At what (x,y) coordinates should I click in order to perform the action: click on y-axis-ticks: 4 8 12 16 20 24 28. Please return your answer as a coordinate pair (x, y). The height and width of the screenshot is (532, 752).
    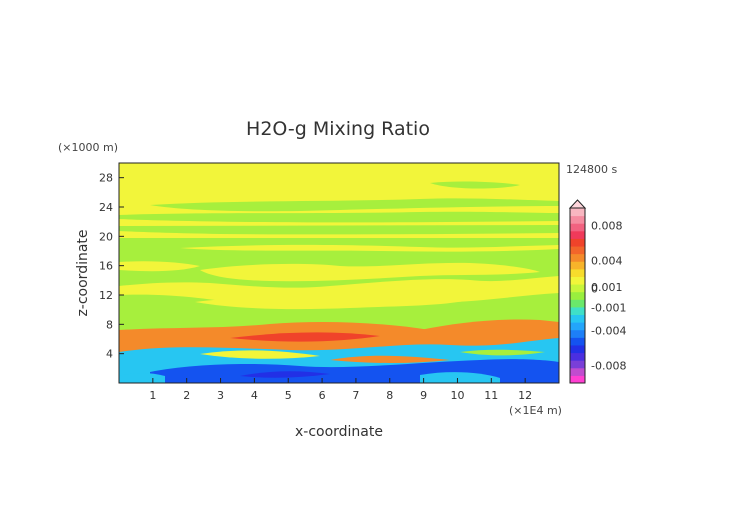
    Looking at the image, I should click on (111, 266).